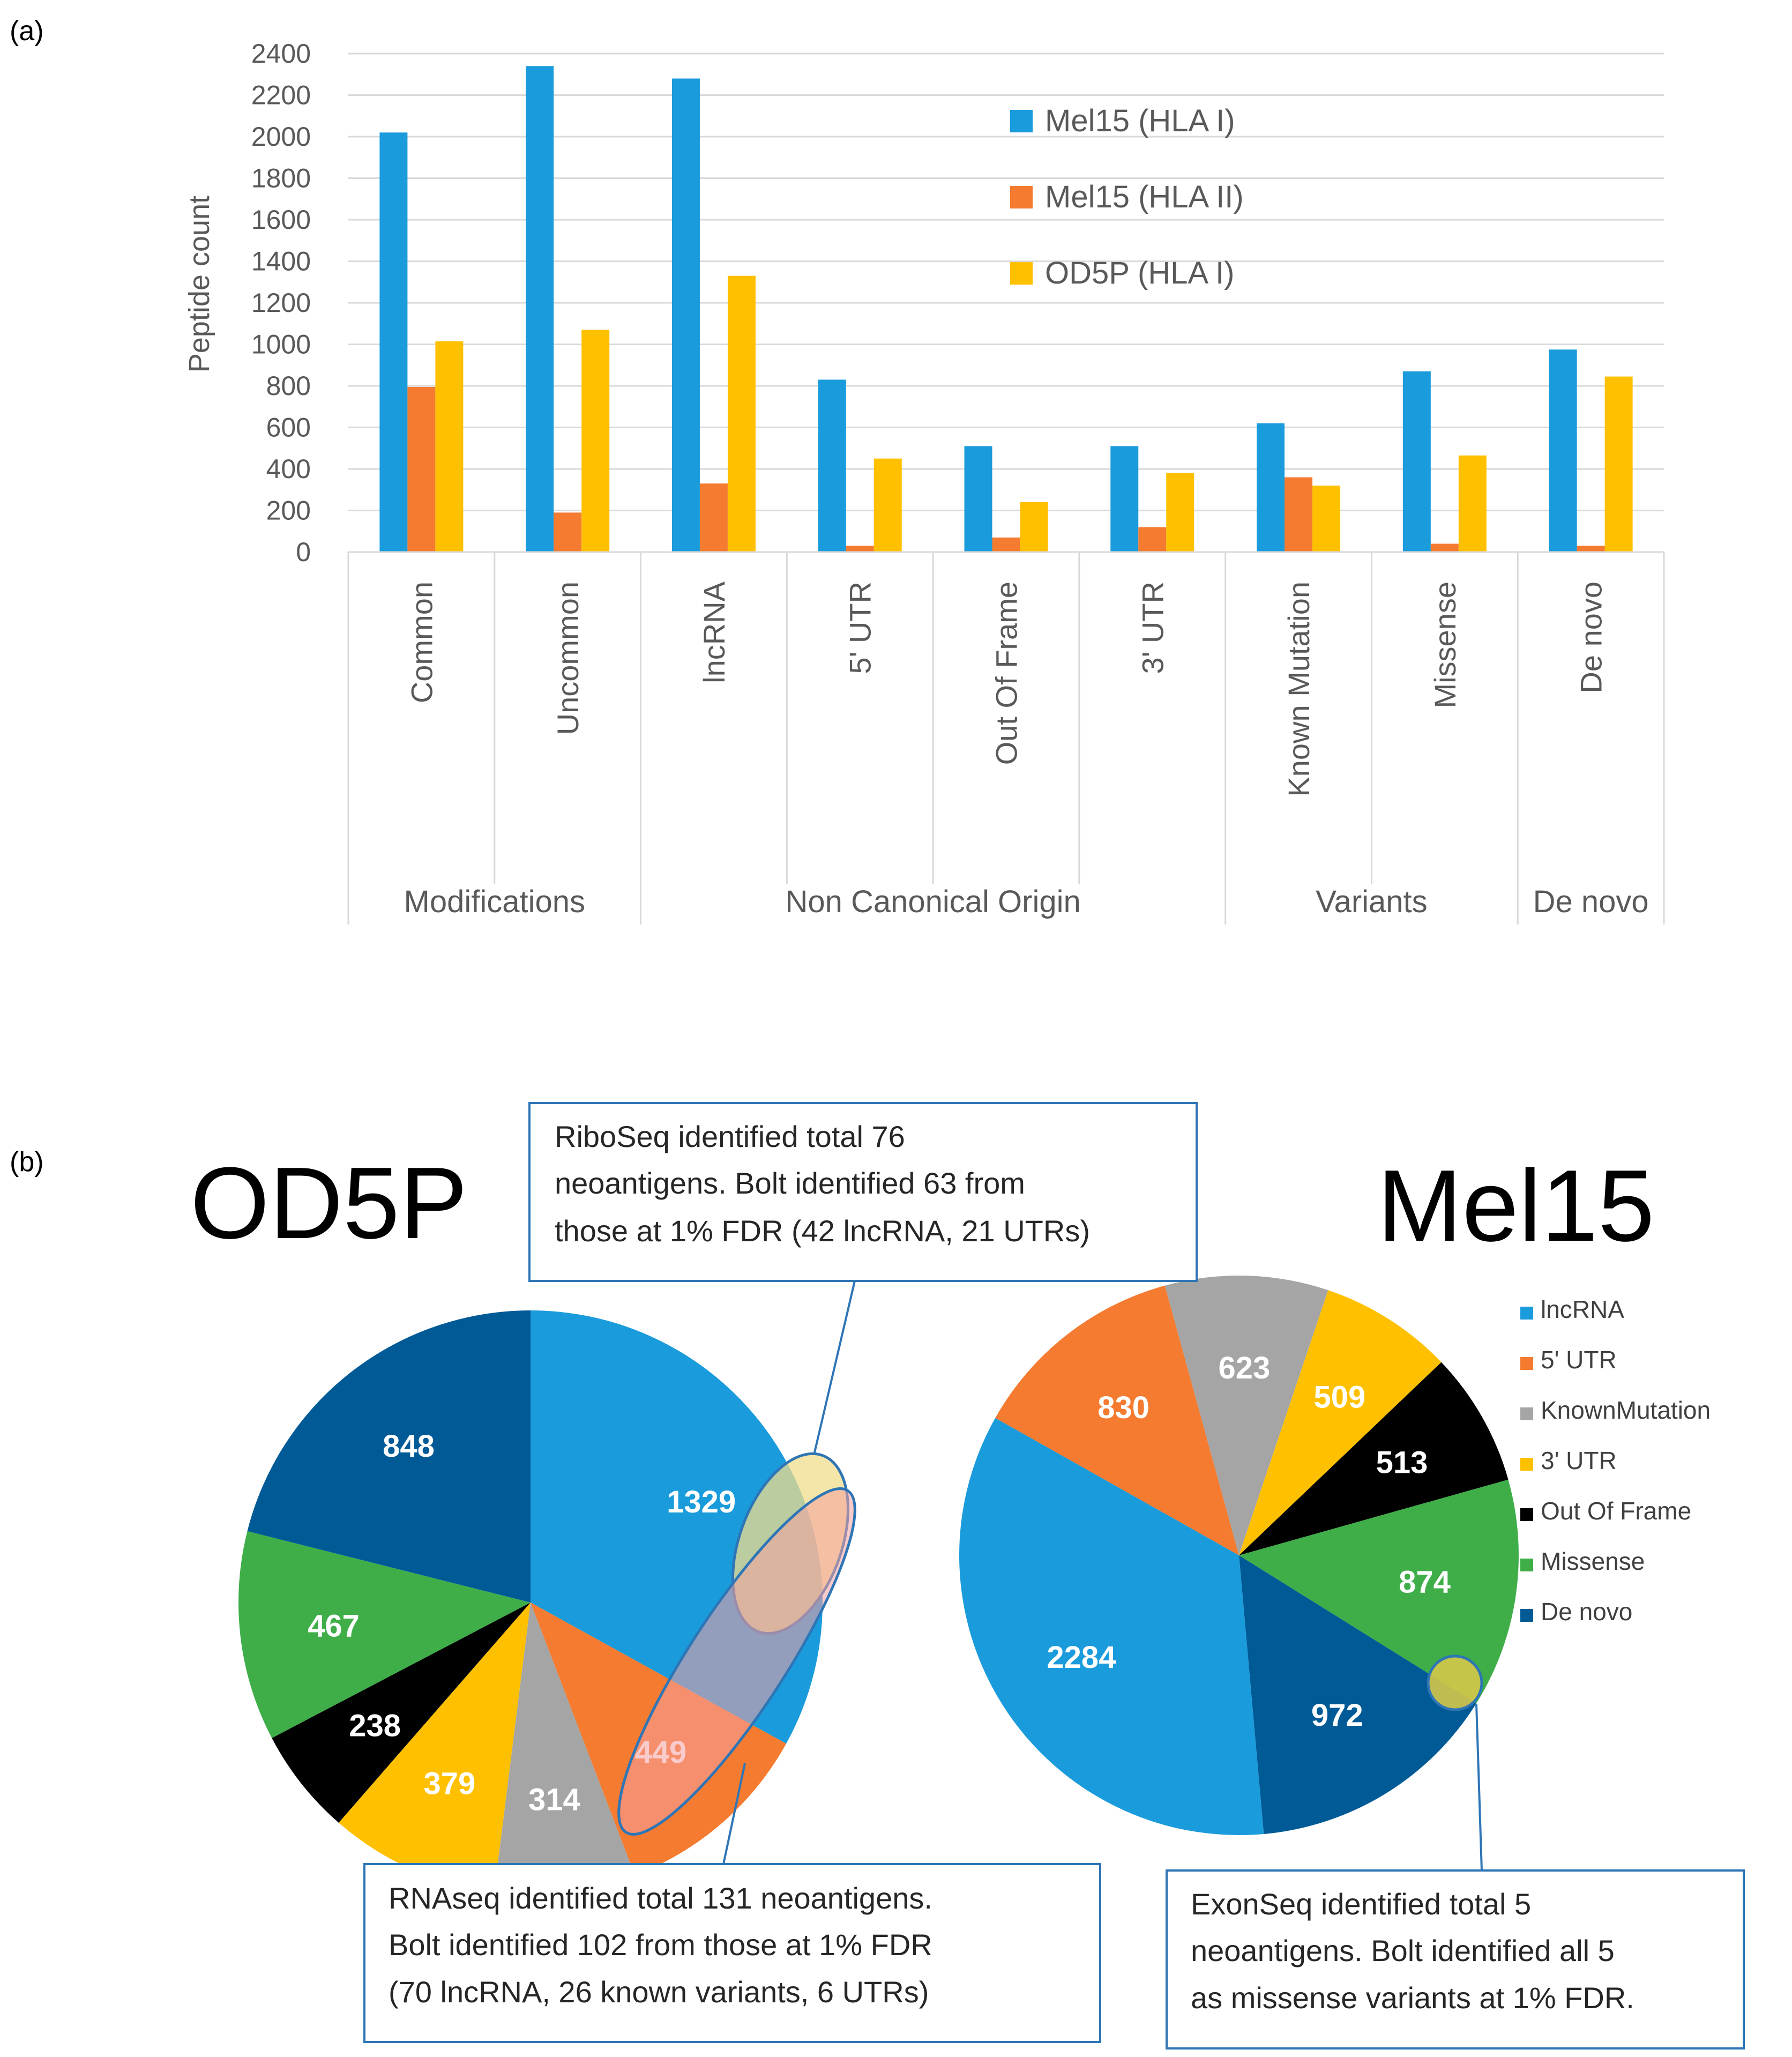  I want to click on y-tick-label: 2200, so click(281, 95).